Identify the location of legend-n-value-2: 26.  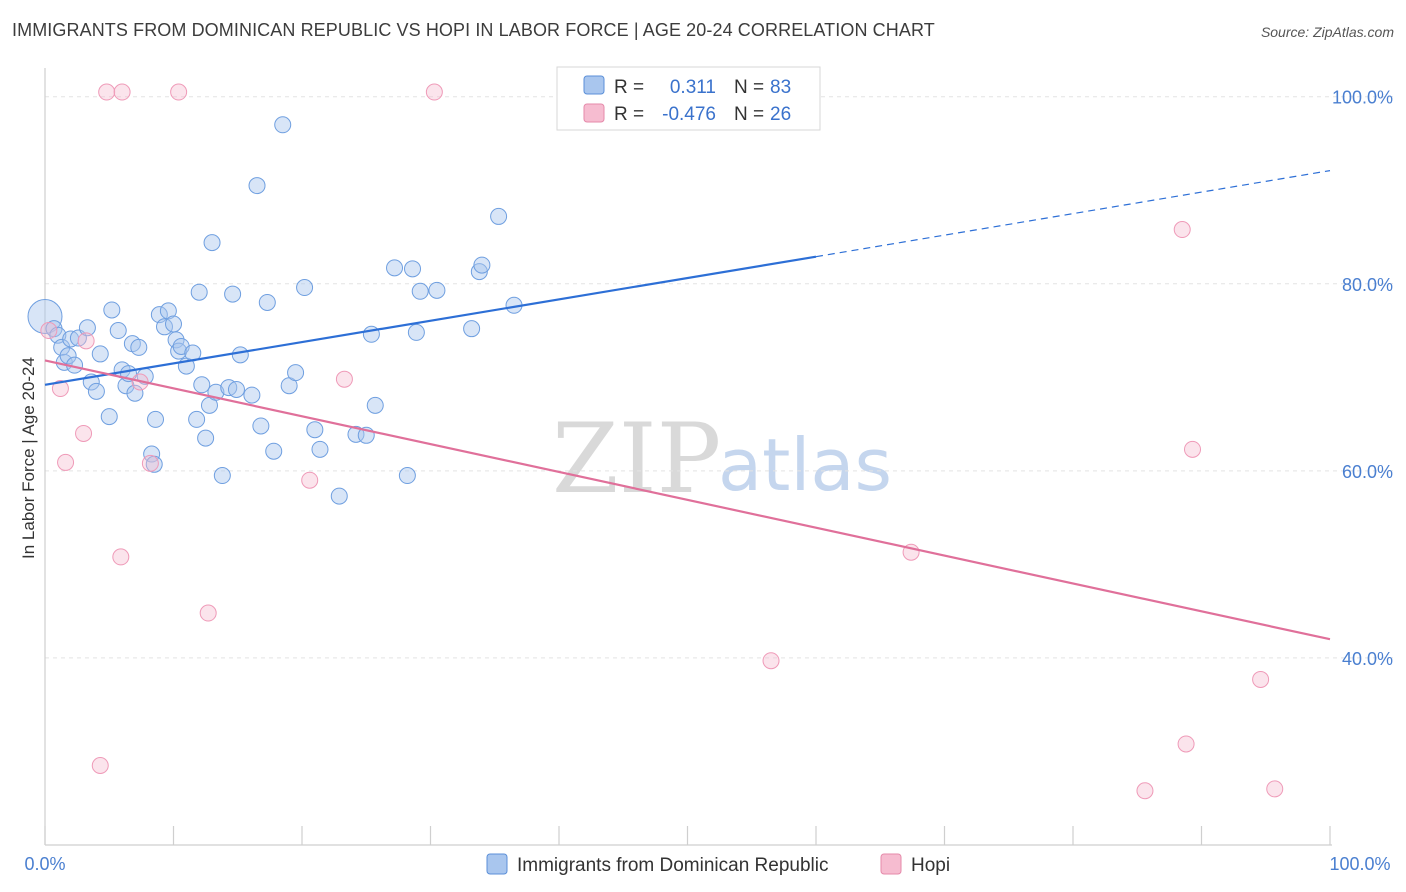
(780, 114).